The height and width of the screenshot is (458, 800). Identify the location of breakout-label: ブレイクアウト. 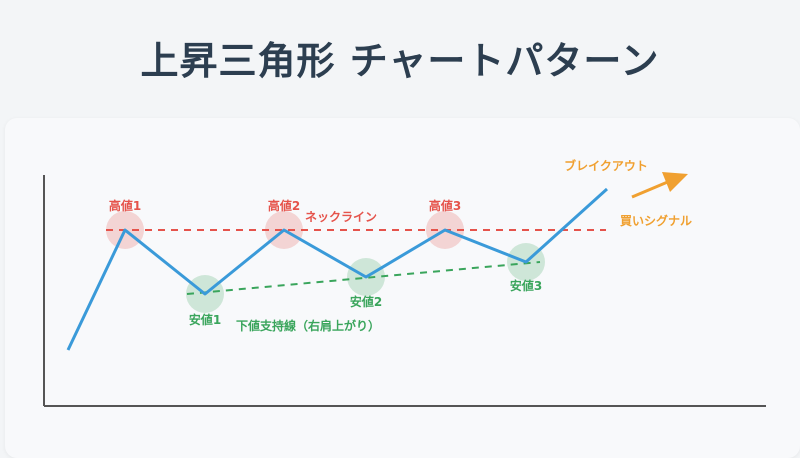
(606, 165).